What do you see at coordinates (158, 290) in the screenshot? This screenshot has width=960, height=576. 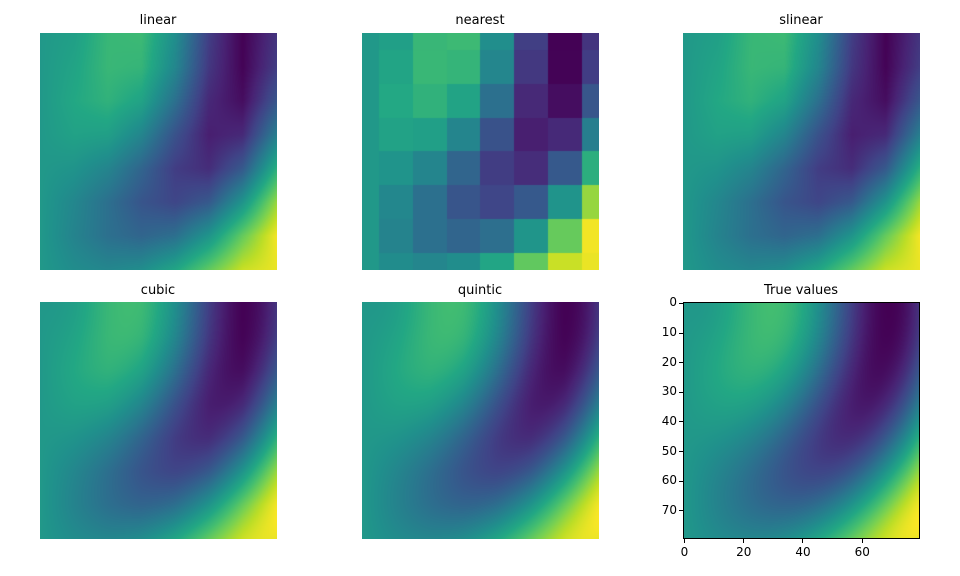 I see `subplot-title: cubic` at bounding box center [158, 290].